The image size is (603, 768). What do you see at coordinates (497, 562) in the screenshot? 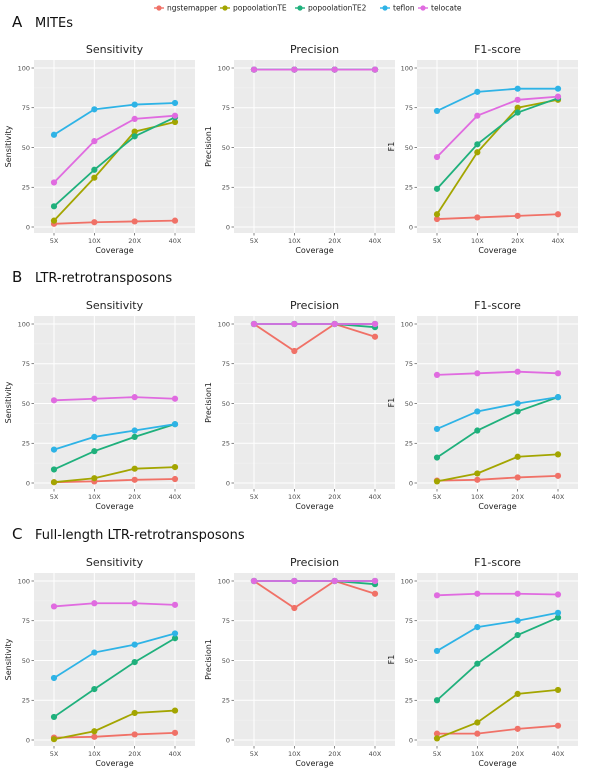
I see `panel-title: F1-score` at bounding box center [497, 562].